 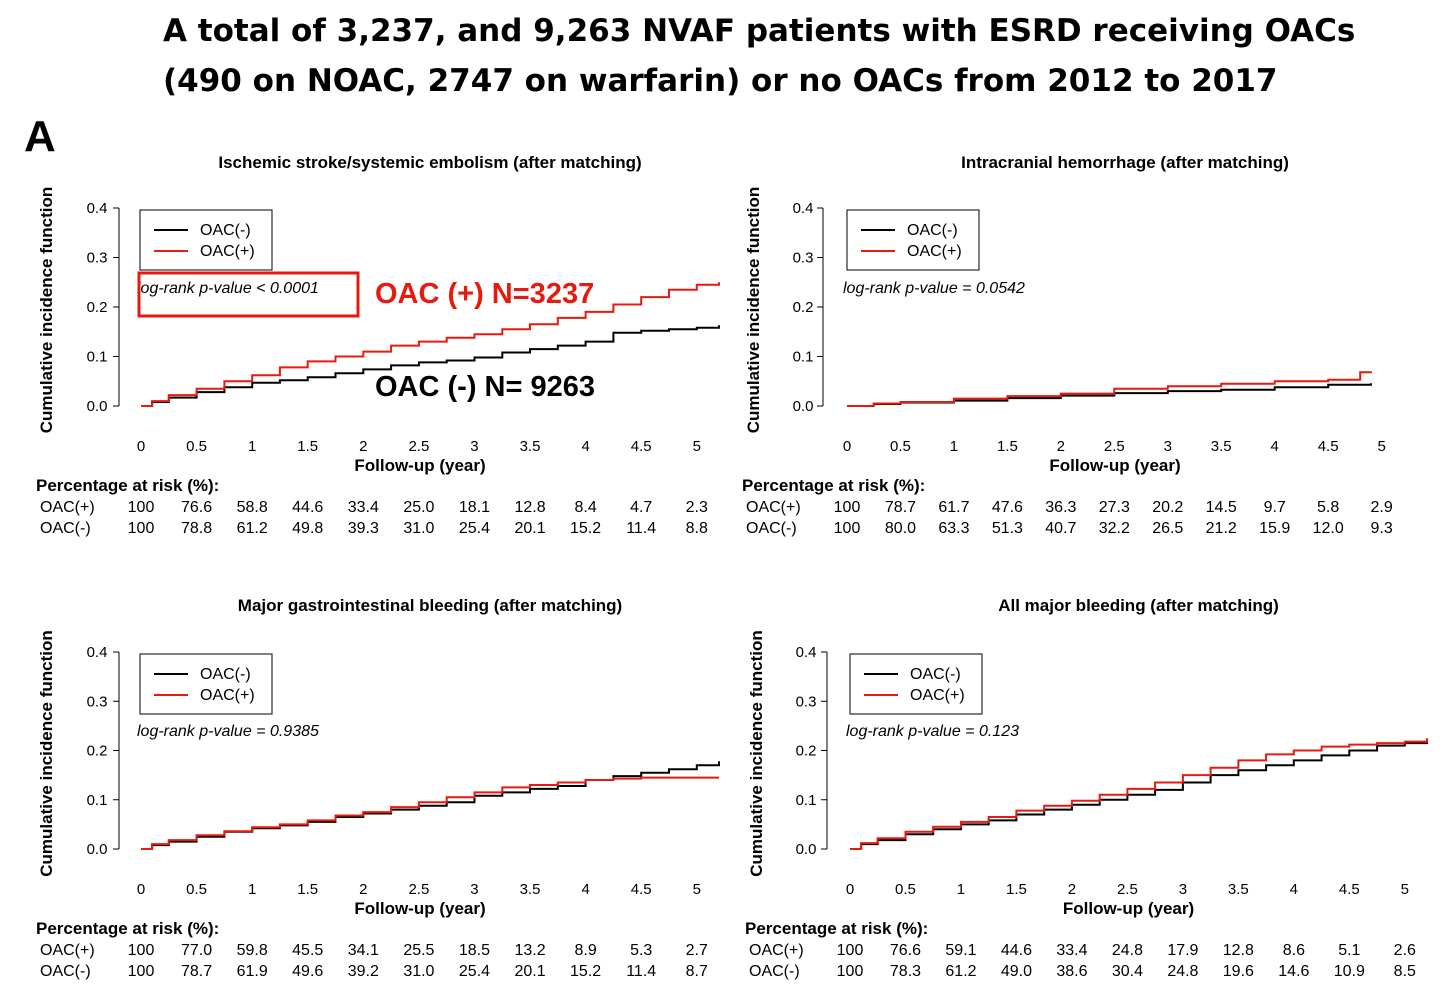 I want to click on risk-cell: 58.8, so click(x=252, y=507).